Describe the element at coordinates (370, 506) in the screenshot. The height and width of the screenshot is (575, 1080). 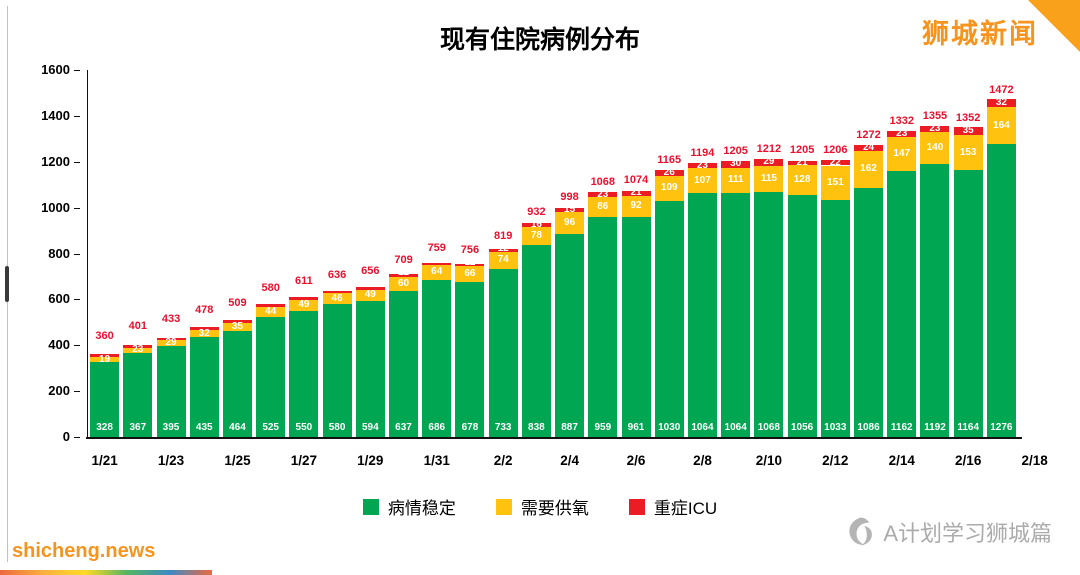
I see `legend-swatch-stable` at that location.